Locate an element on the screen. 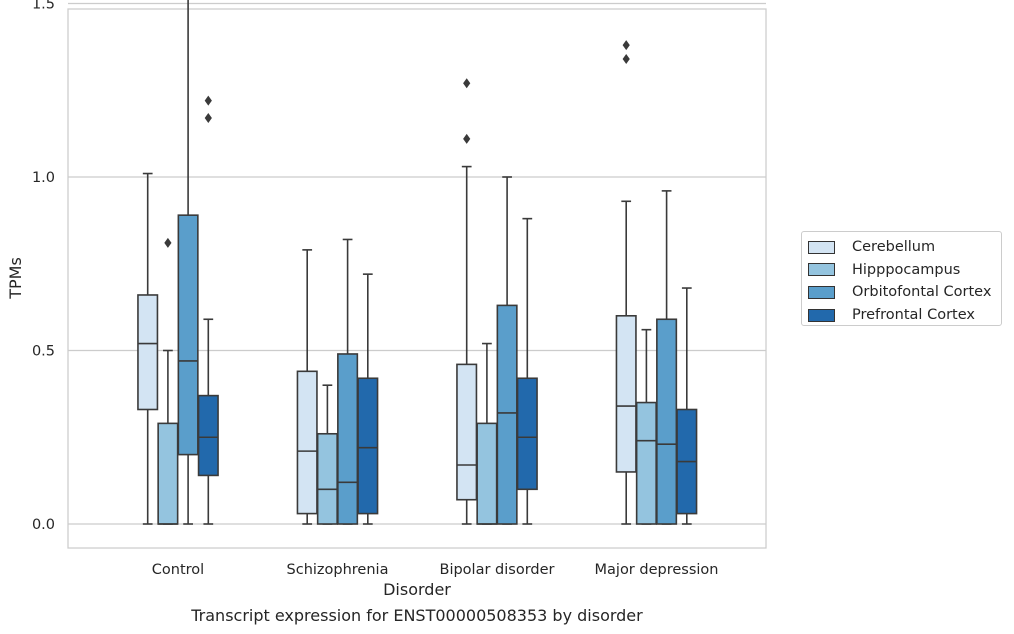 The width and height of the screenshot is (1014, 634). legend-item-orbitofrontal-cortex: Orbitofontal Cortex is located at coordinates (904, 292).